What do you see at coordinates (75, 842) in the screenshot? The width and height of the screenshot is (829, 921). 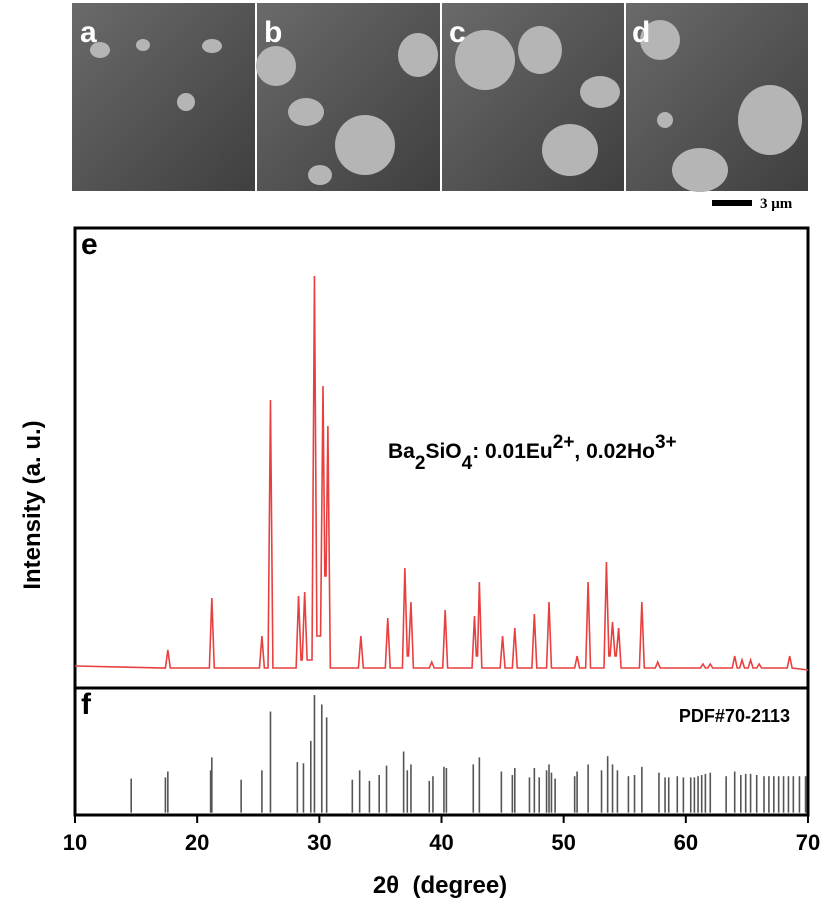 I see `x-tick-label: 10` at bounding box center [75, 842].